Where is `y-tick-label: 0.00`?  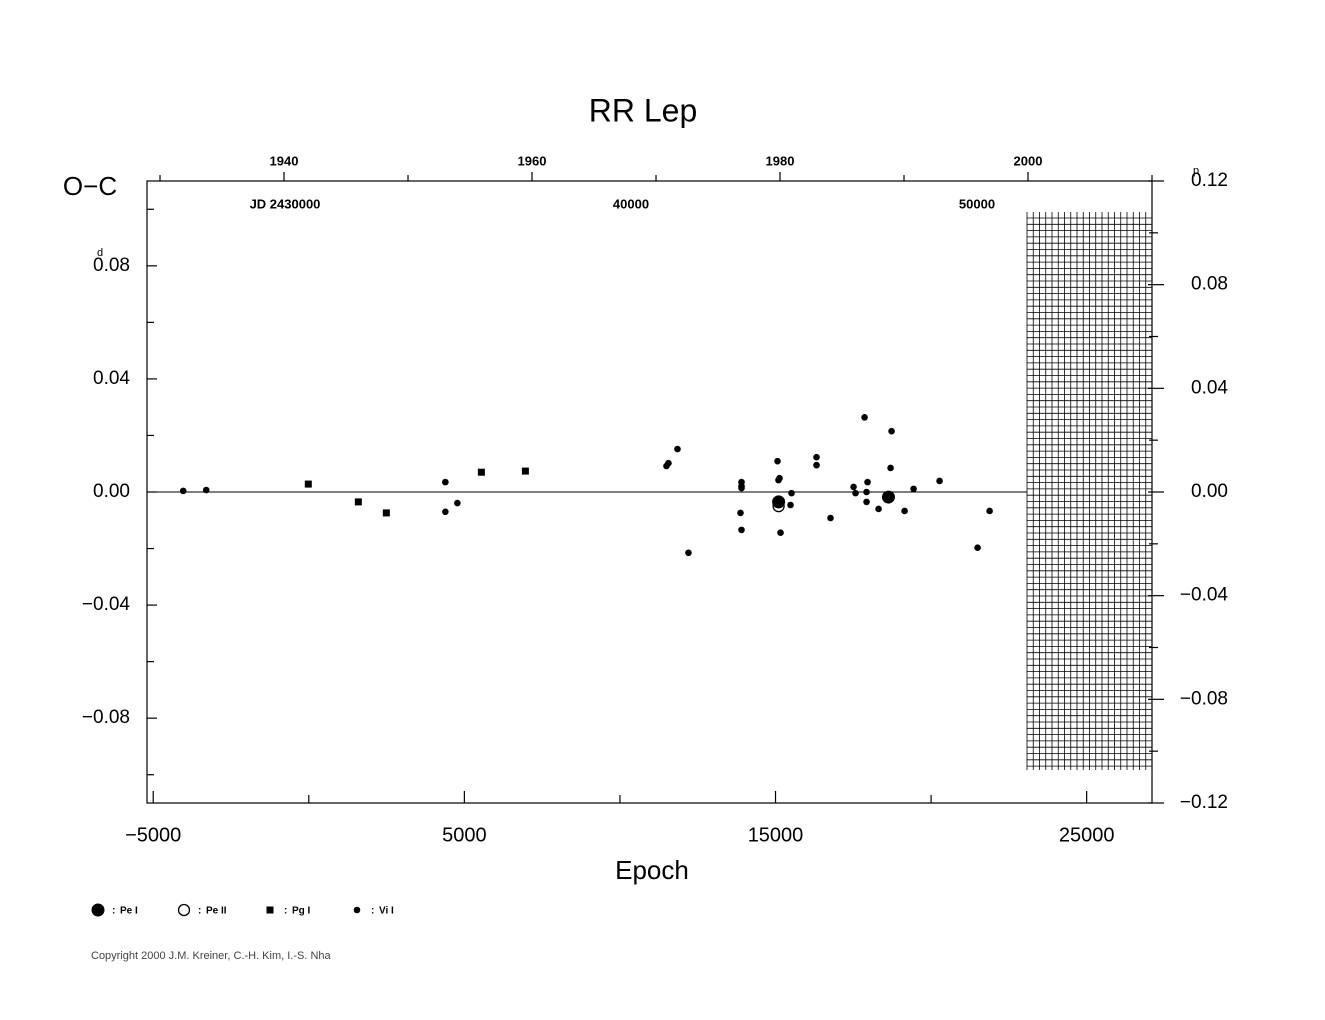 y-tick-label: 0.00 is located at coordinates (111, 491).